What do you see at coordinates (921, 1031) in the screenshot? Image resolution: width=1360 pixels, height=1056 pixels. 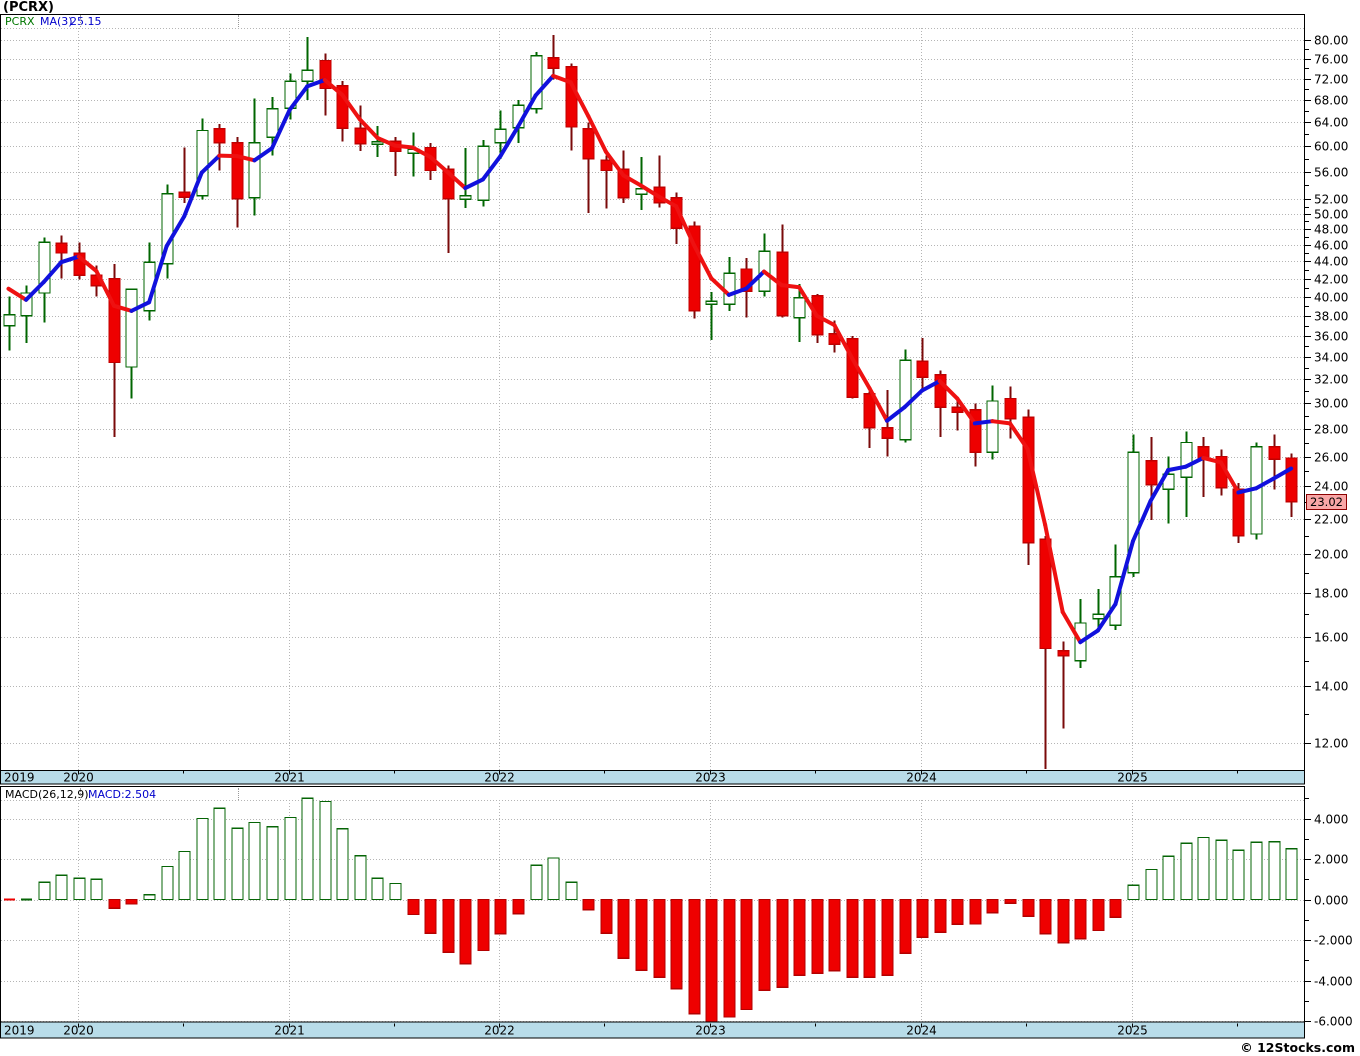 I see `year-label: 2024` at bounding box center [921, 1031].